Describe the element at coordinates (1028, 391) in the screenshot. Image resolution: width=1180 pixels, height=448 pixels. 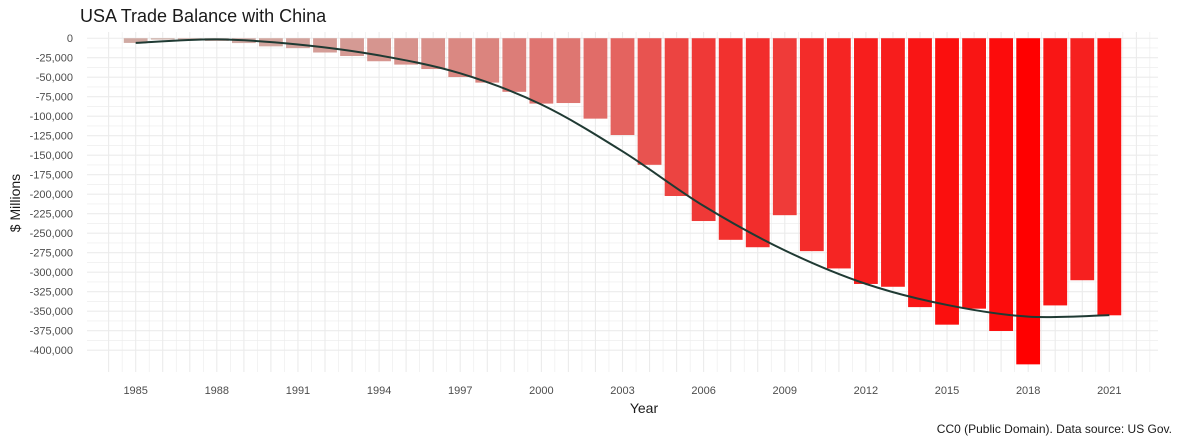
I see `x-tick-label: 2018` at that location.